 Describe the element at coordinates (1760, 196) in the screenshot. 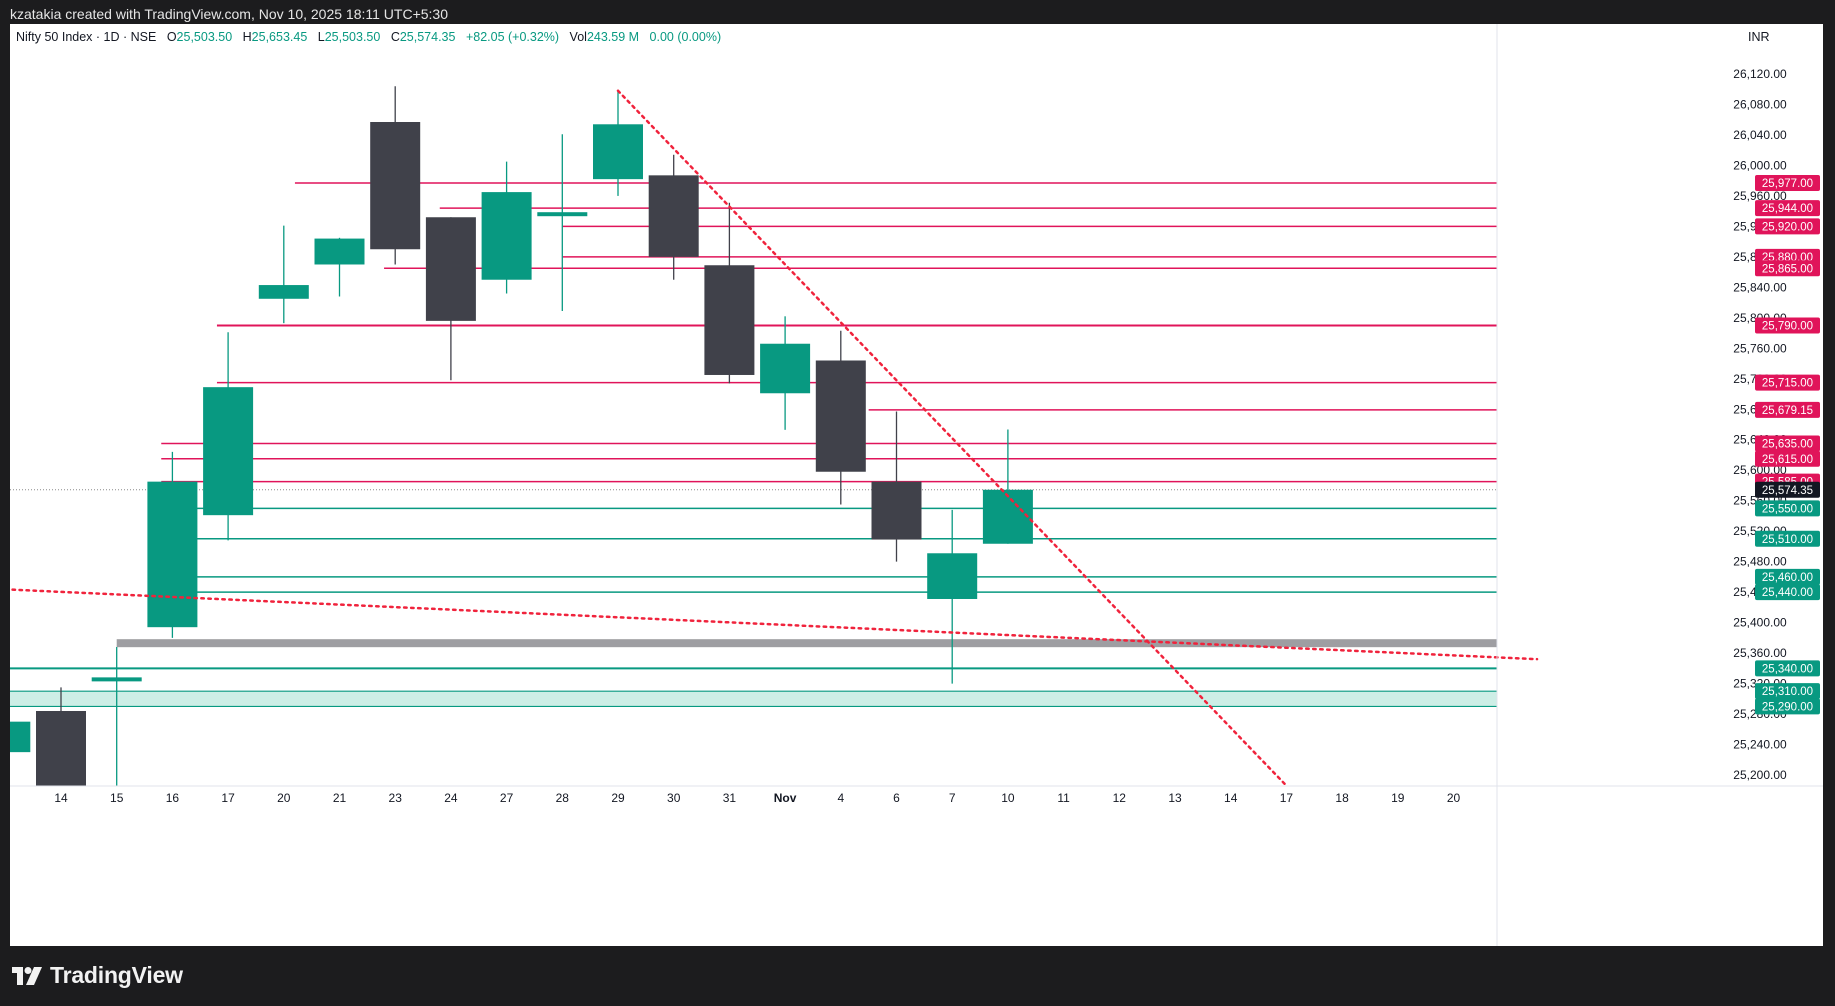

I see `y-tick-label: 25,960.00` at that location.